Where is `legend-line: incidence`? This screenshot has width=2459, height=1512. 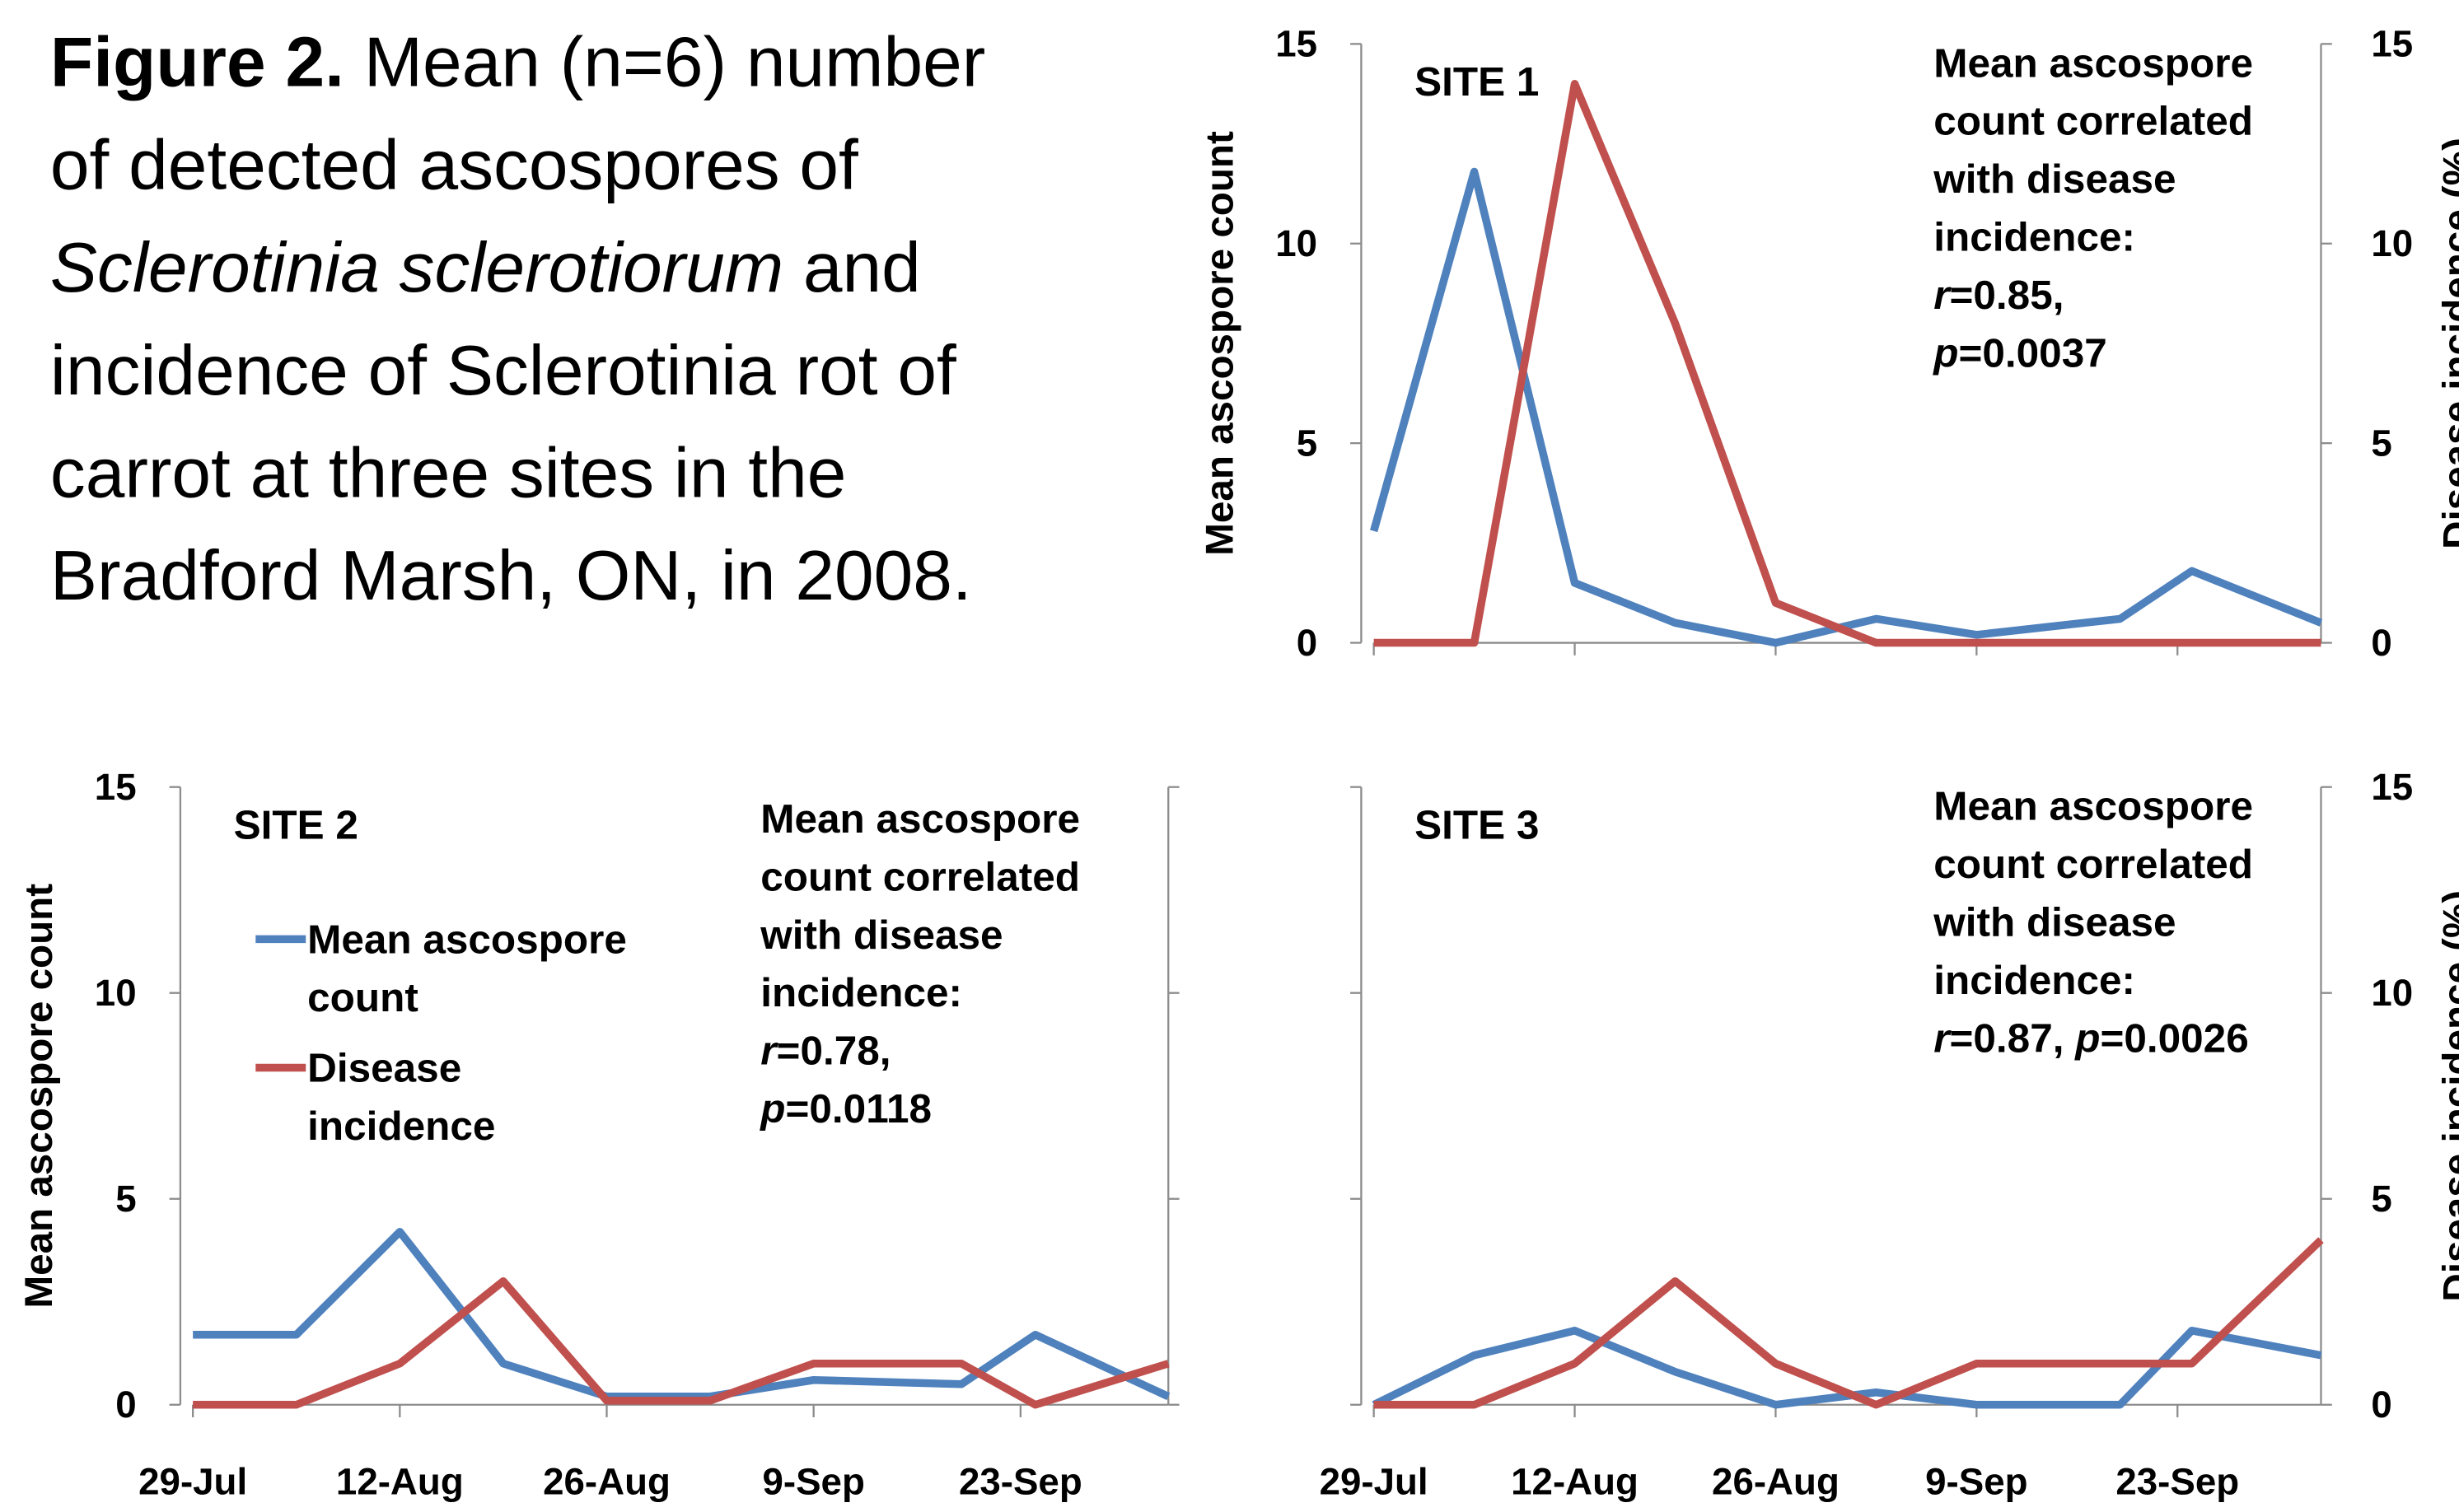
legend-line: incidence is located at coordinates (401, 1126).